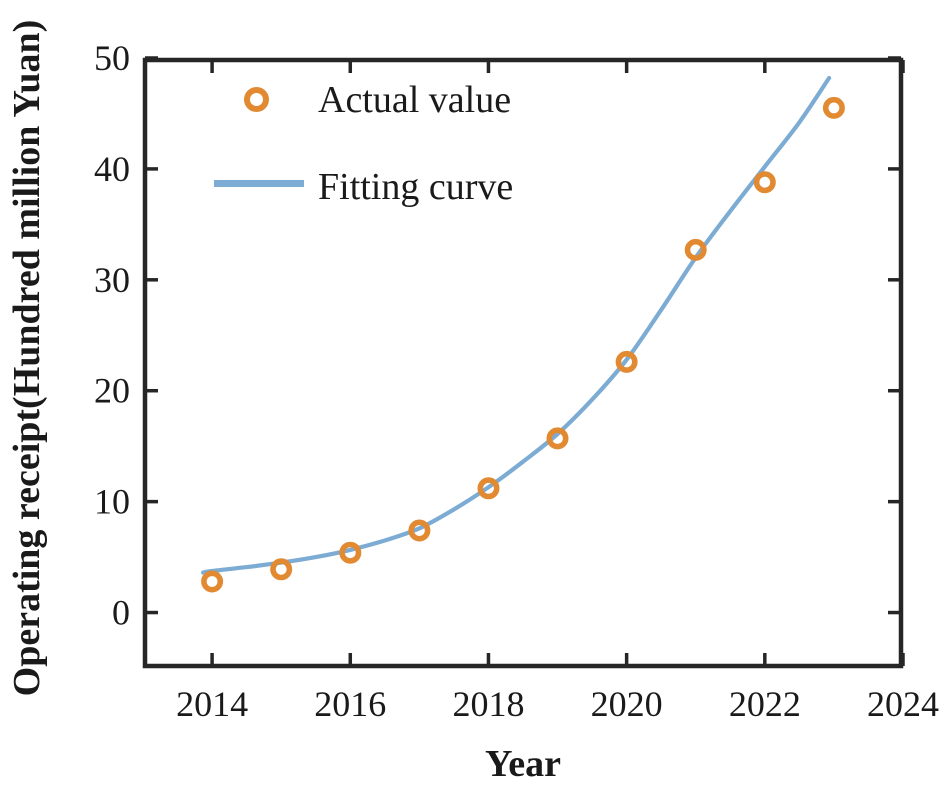 Image resolution: width=946 pixels, height=793 pixels. Describe the element at coordinates (112, 58) in the screenshot. I see `y-tick-label: 50` at that location.